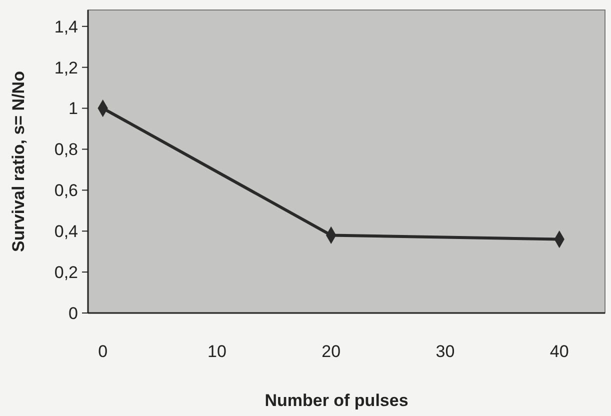  What do you see at coordinates (18, 161) in the screenshot?
I see `y-axis-title: Survival ratio, s= N/No` at bounding box center [18, 161].